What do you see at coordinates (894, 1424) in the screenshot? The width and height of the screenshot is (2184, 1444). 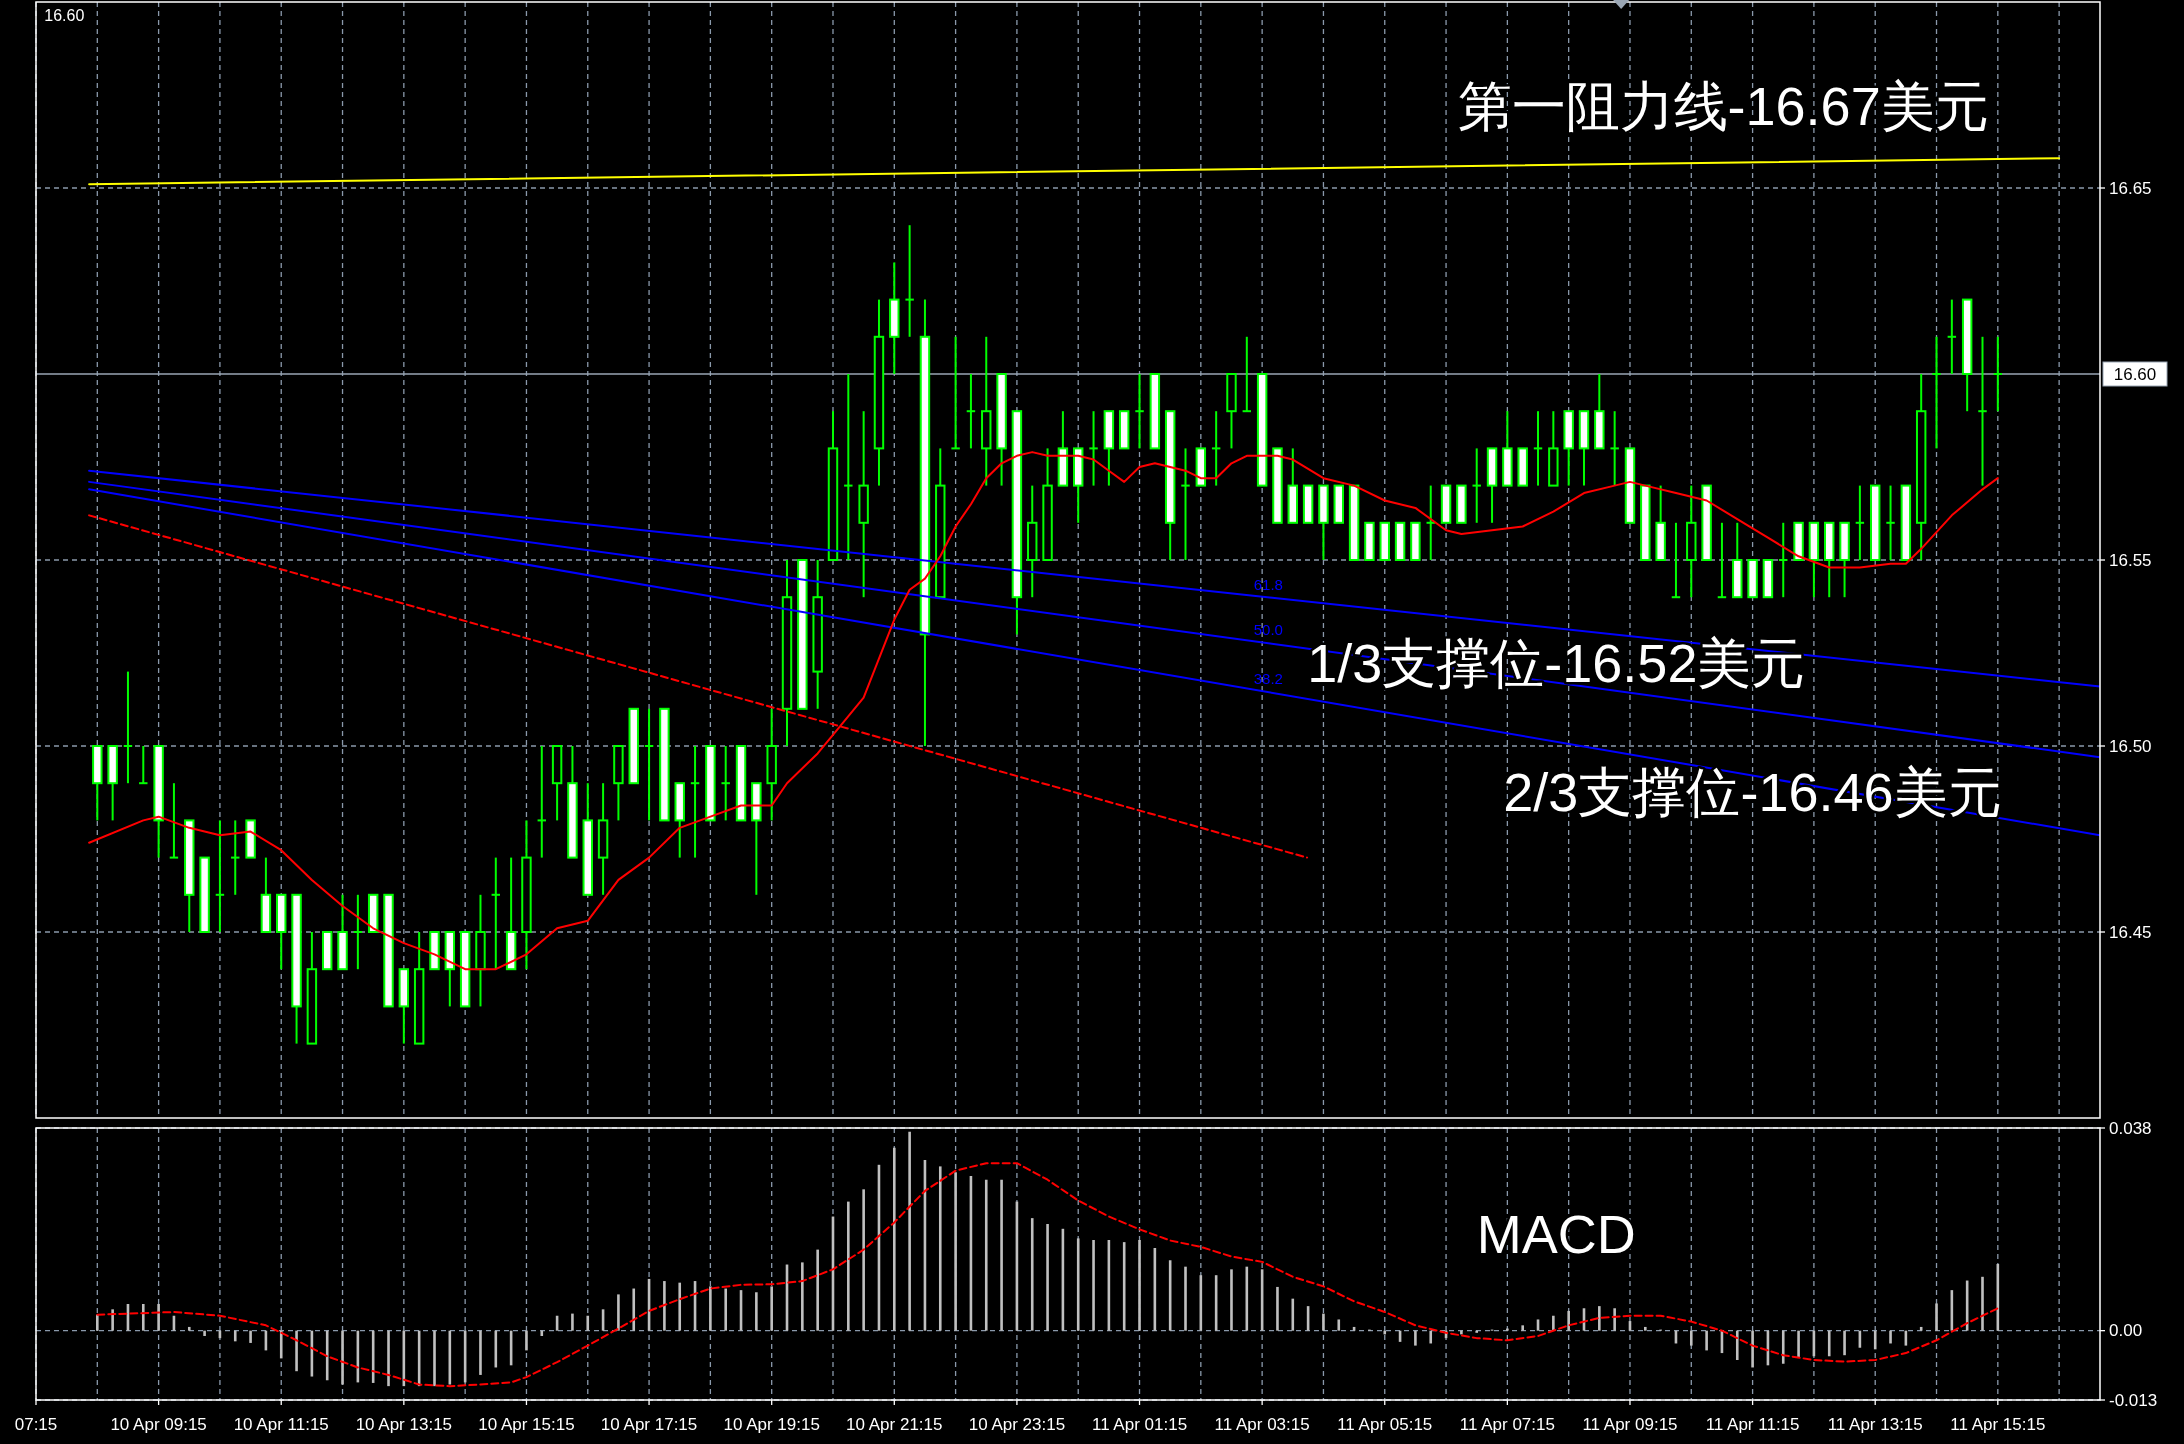 I see `x-tick-label: 10 Apr 21:15` at bounding box center [894, 1424].